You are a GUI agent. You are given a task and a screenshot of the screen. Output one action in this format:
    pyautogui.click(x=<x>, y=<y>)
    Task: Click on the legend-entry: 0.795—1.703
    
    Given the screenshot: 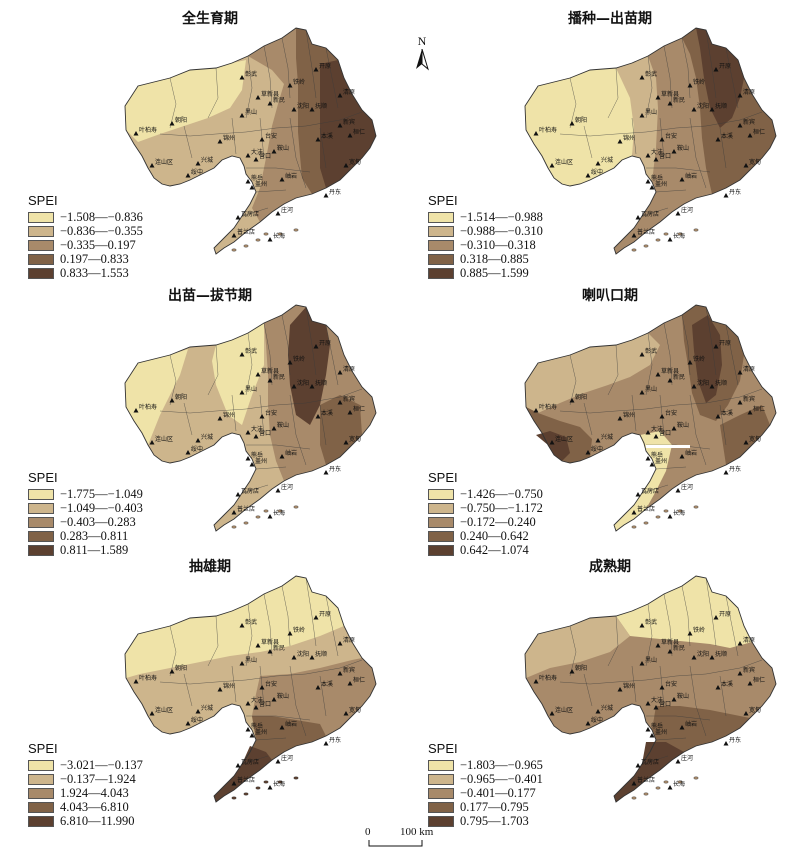 What is the action you would take?
    pyautogui.click(x=498, y=821)
    